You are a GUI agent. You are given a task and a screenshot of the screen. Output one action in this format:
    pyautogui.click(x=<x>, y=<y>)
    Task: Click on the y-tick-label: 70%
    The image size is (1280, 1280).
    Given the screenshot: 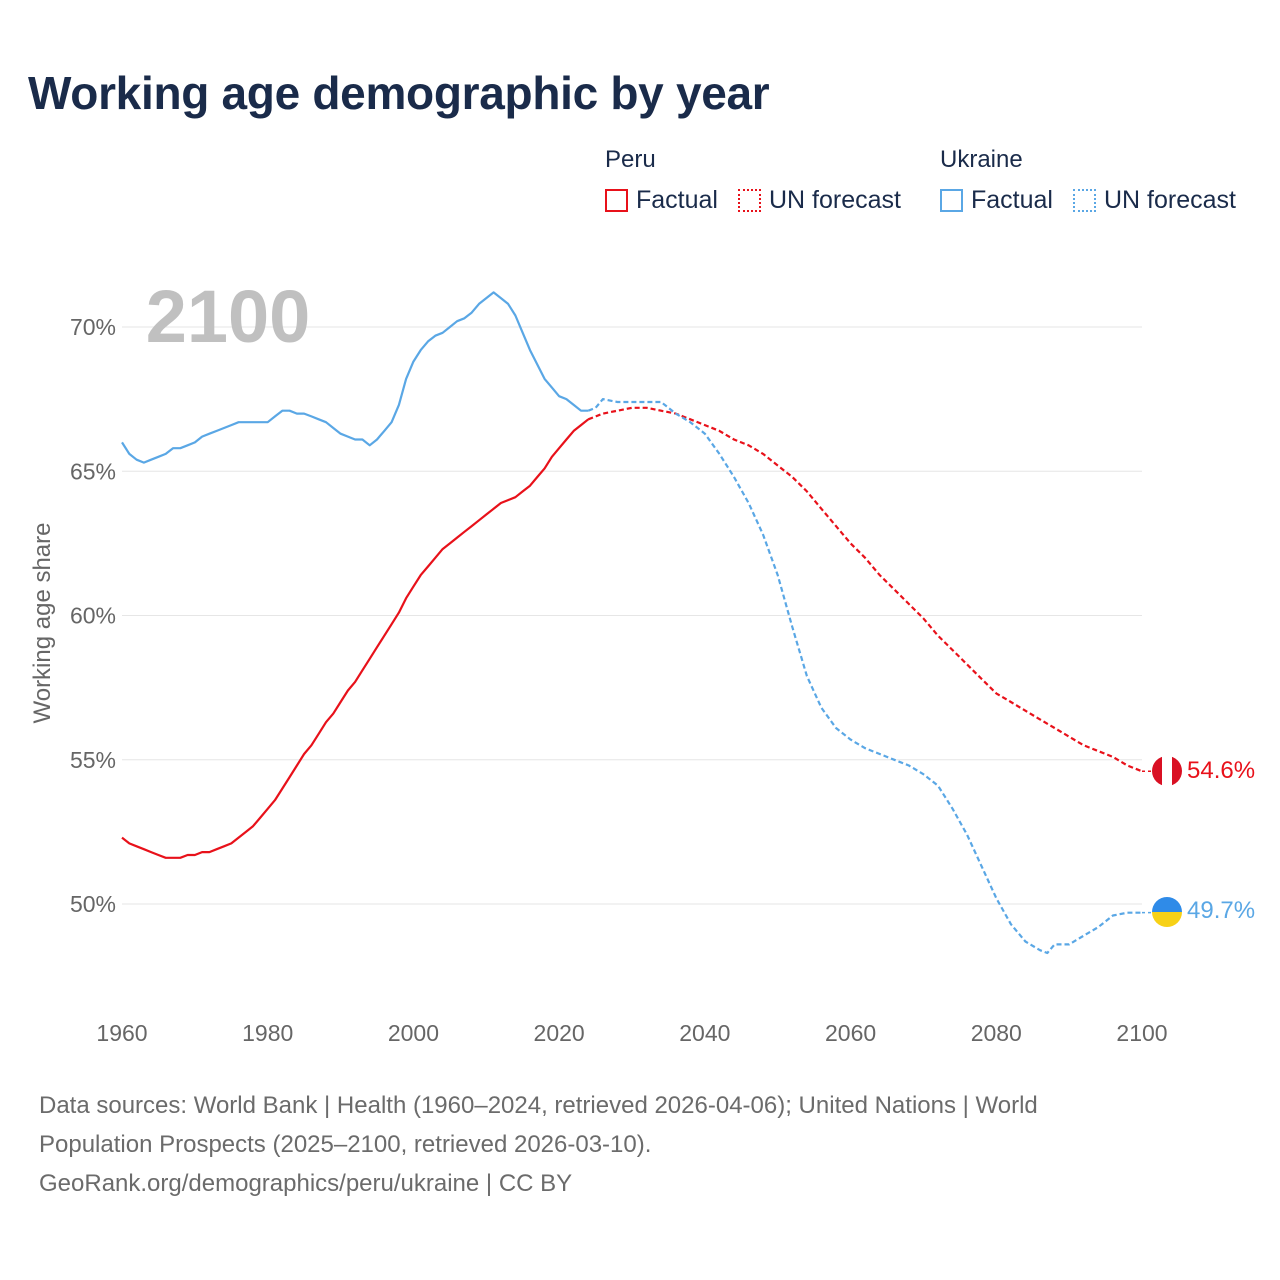 What is the action you would take?
    pyautogui.click(x=93, y=327)
    